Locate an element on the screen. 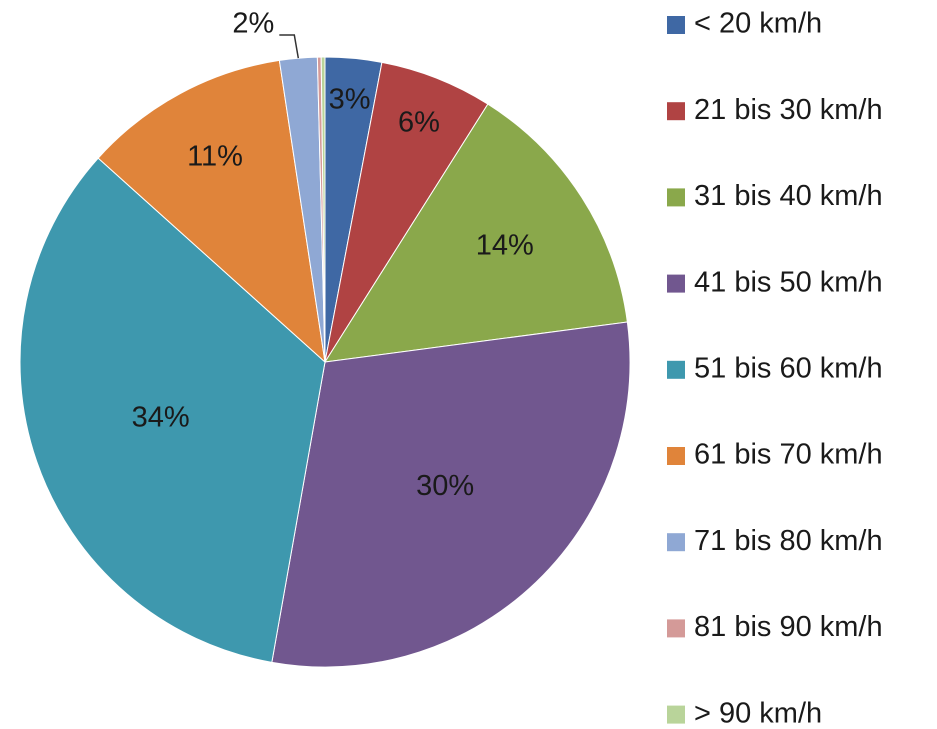 The width and height of the screenshot is (937, 729). legend-label: 51 bis 60 km/h is located at coordinates (788, 368).